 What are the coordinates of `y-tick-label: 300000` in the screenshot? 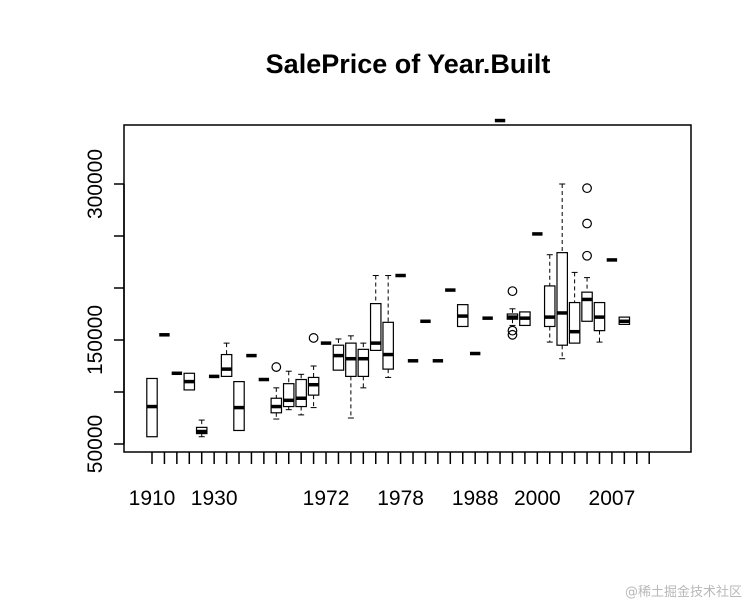 It's located at (95, 184).